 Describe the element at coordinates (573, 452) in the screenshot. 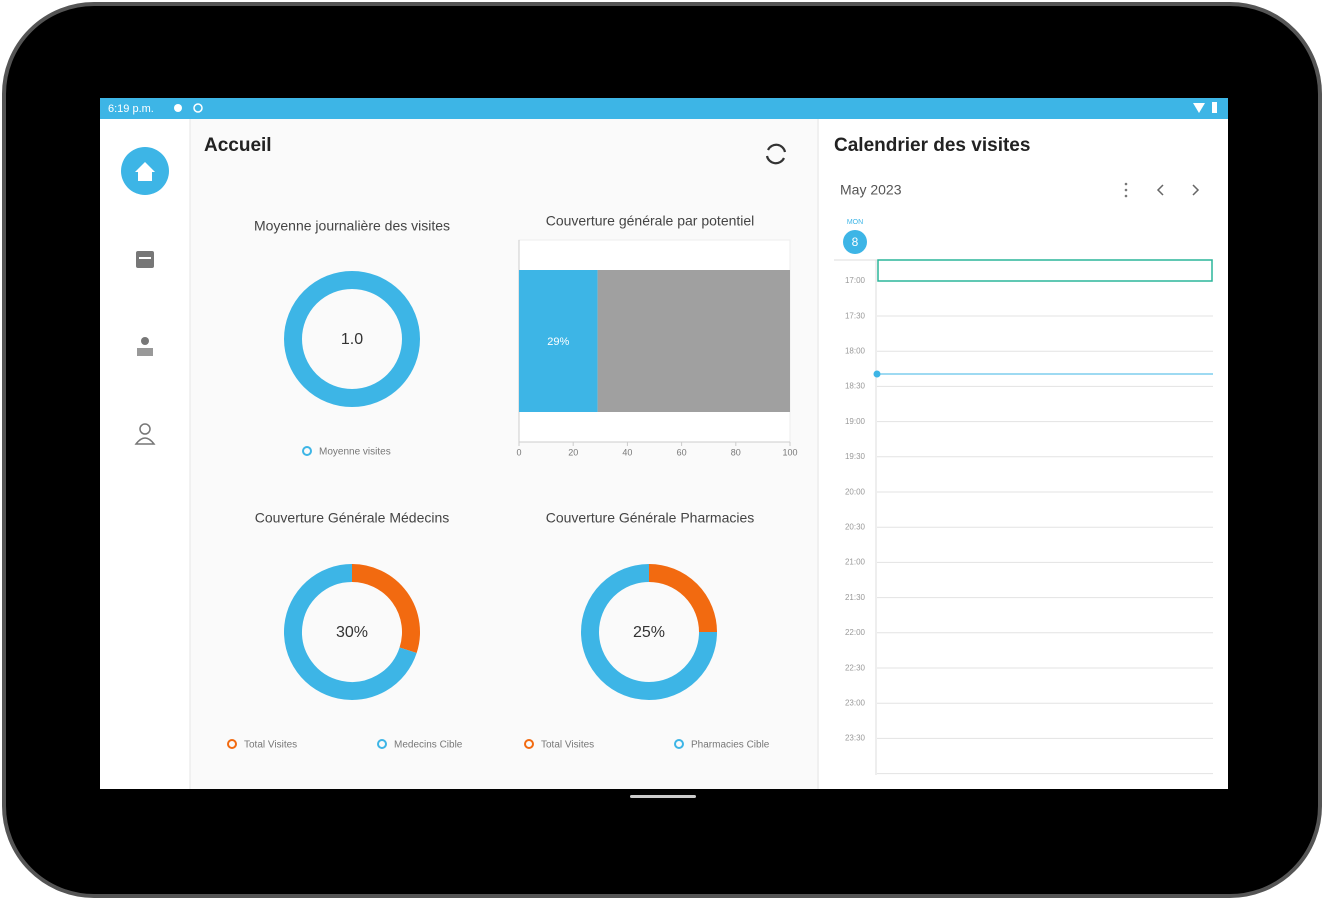

I see `x-tick-label: 20` at that location.